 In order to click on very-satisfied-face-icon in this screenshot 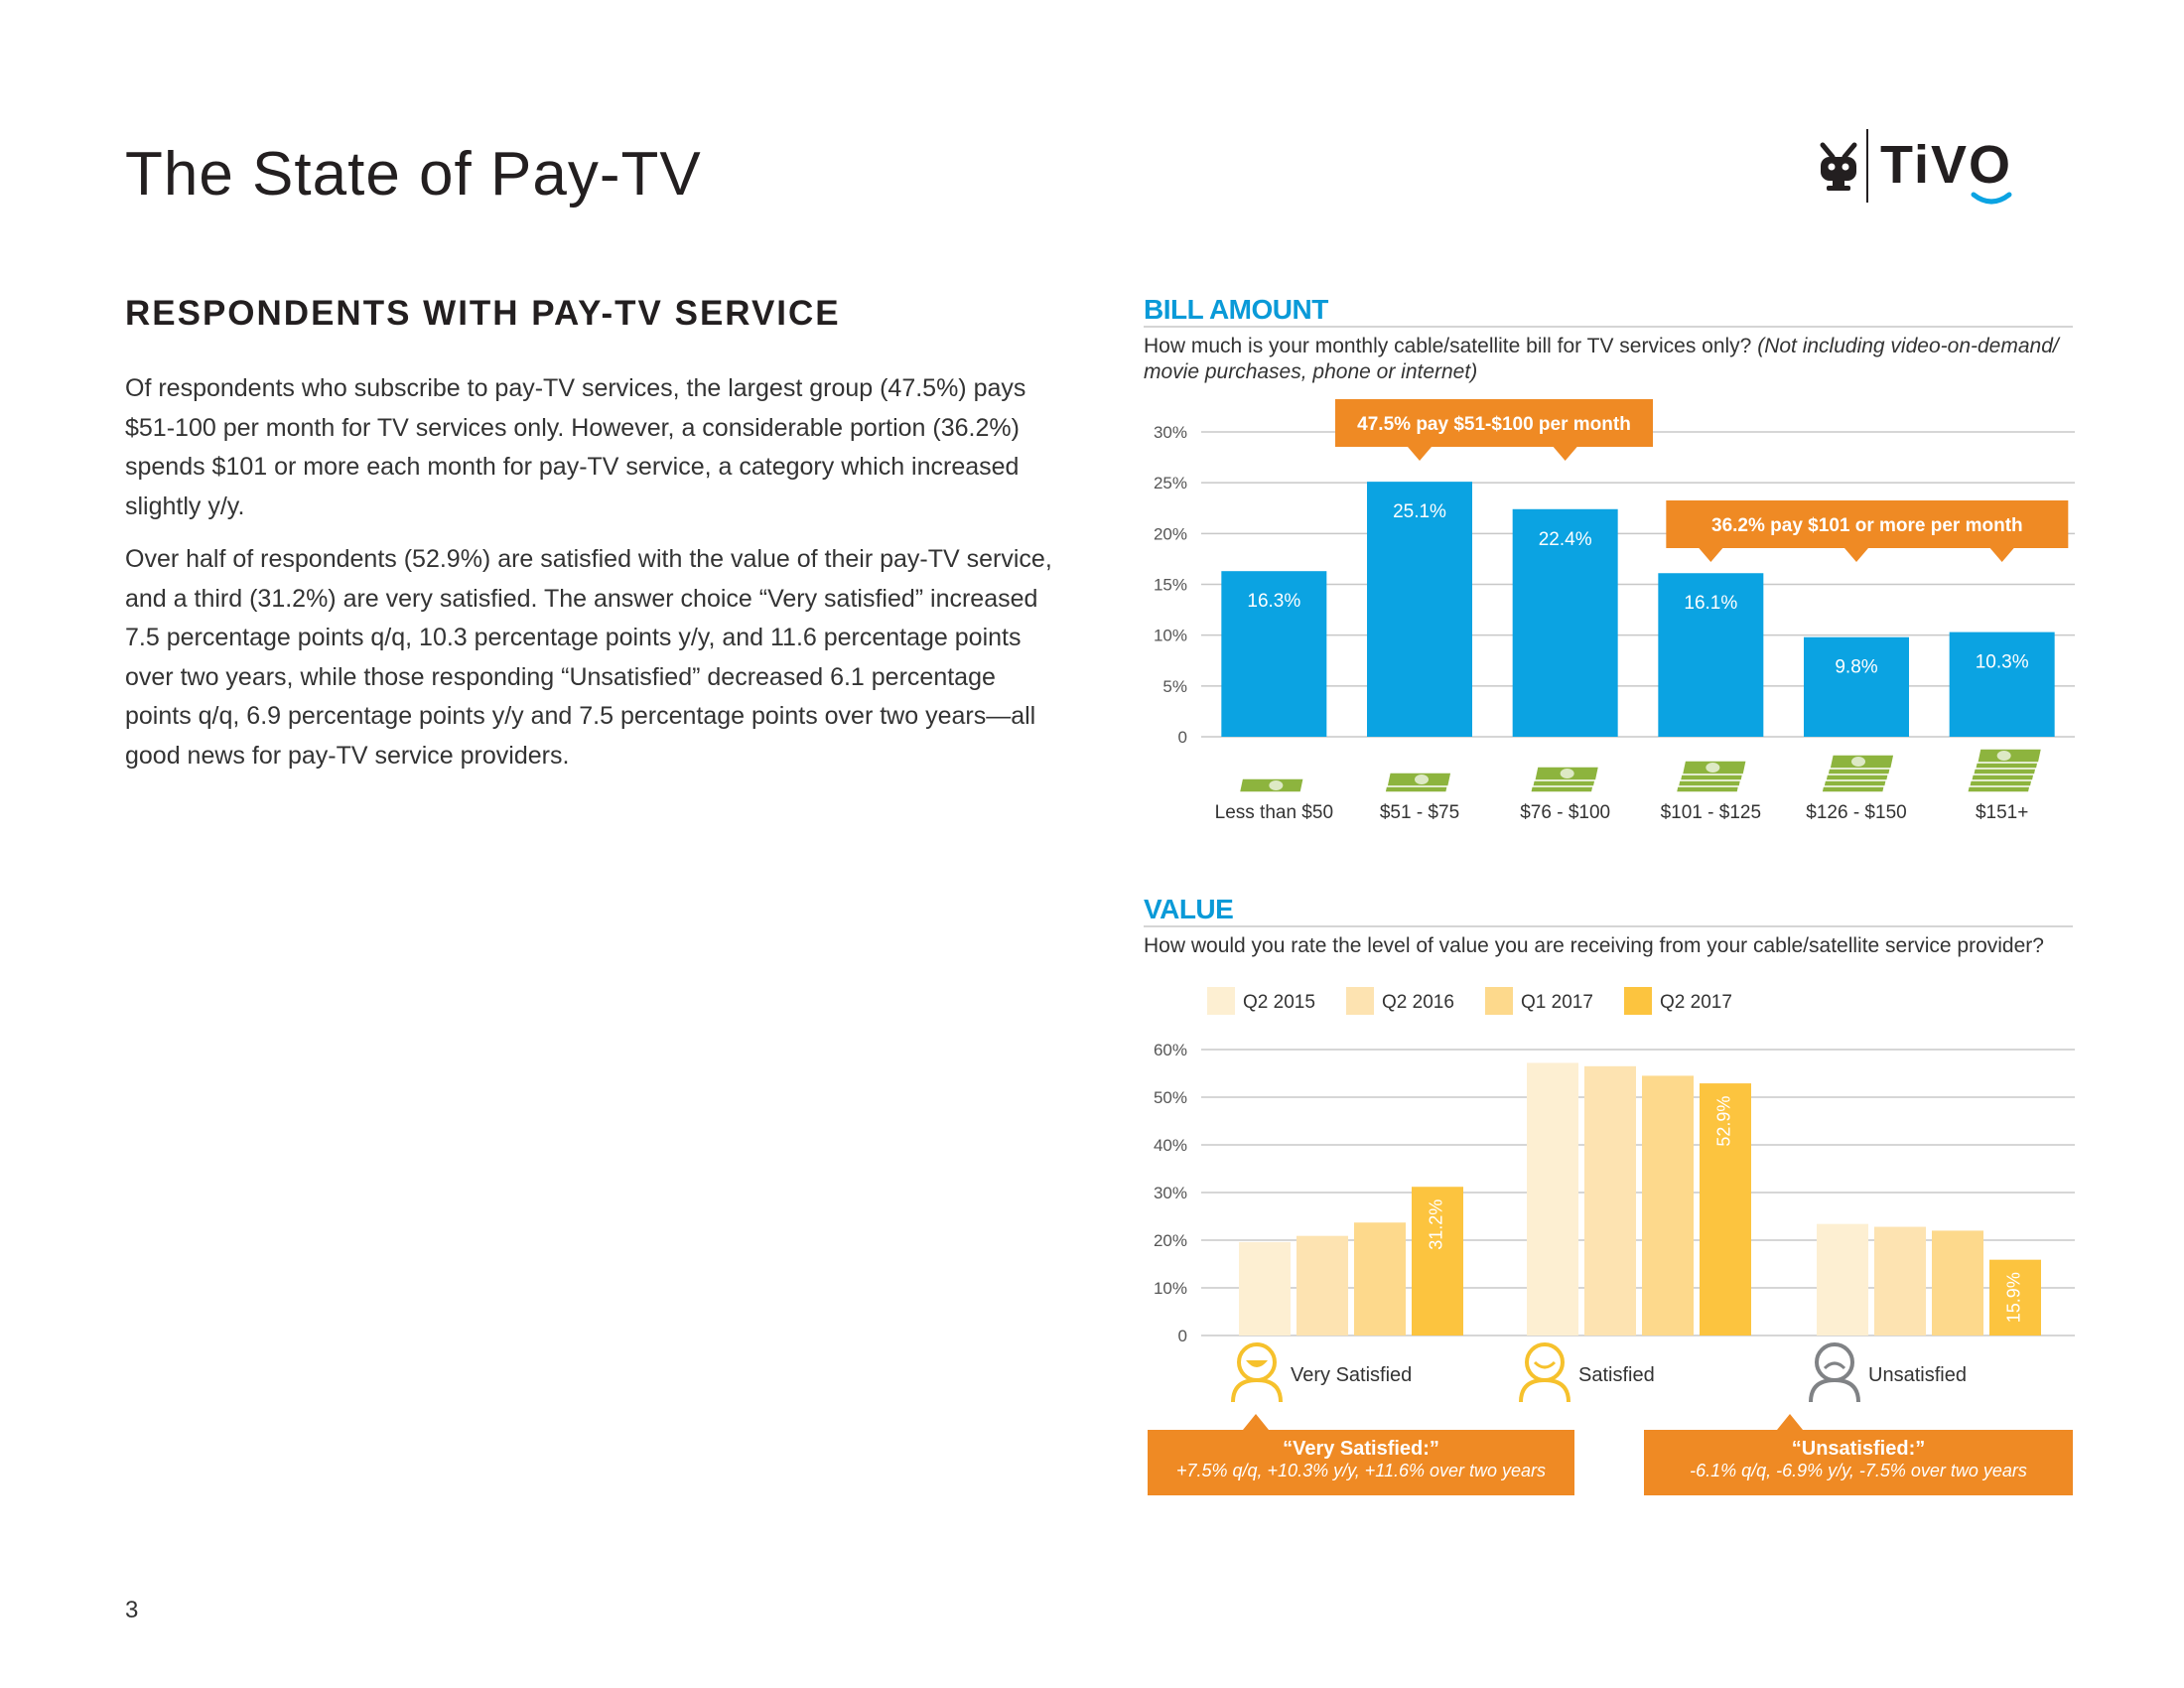, I will do `click(1257, 1372)`.